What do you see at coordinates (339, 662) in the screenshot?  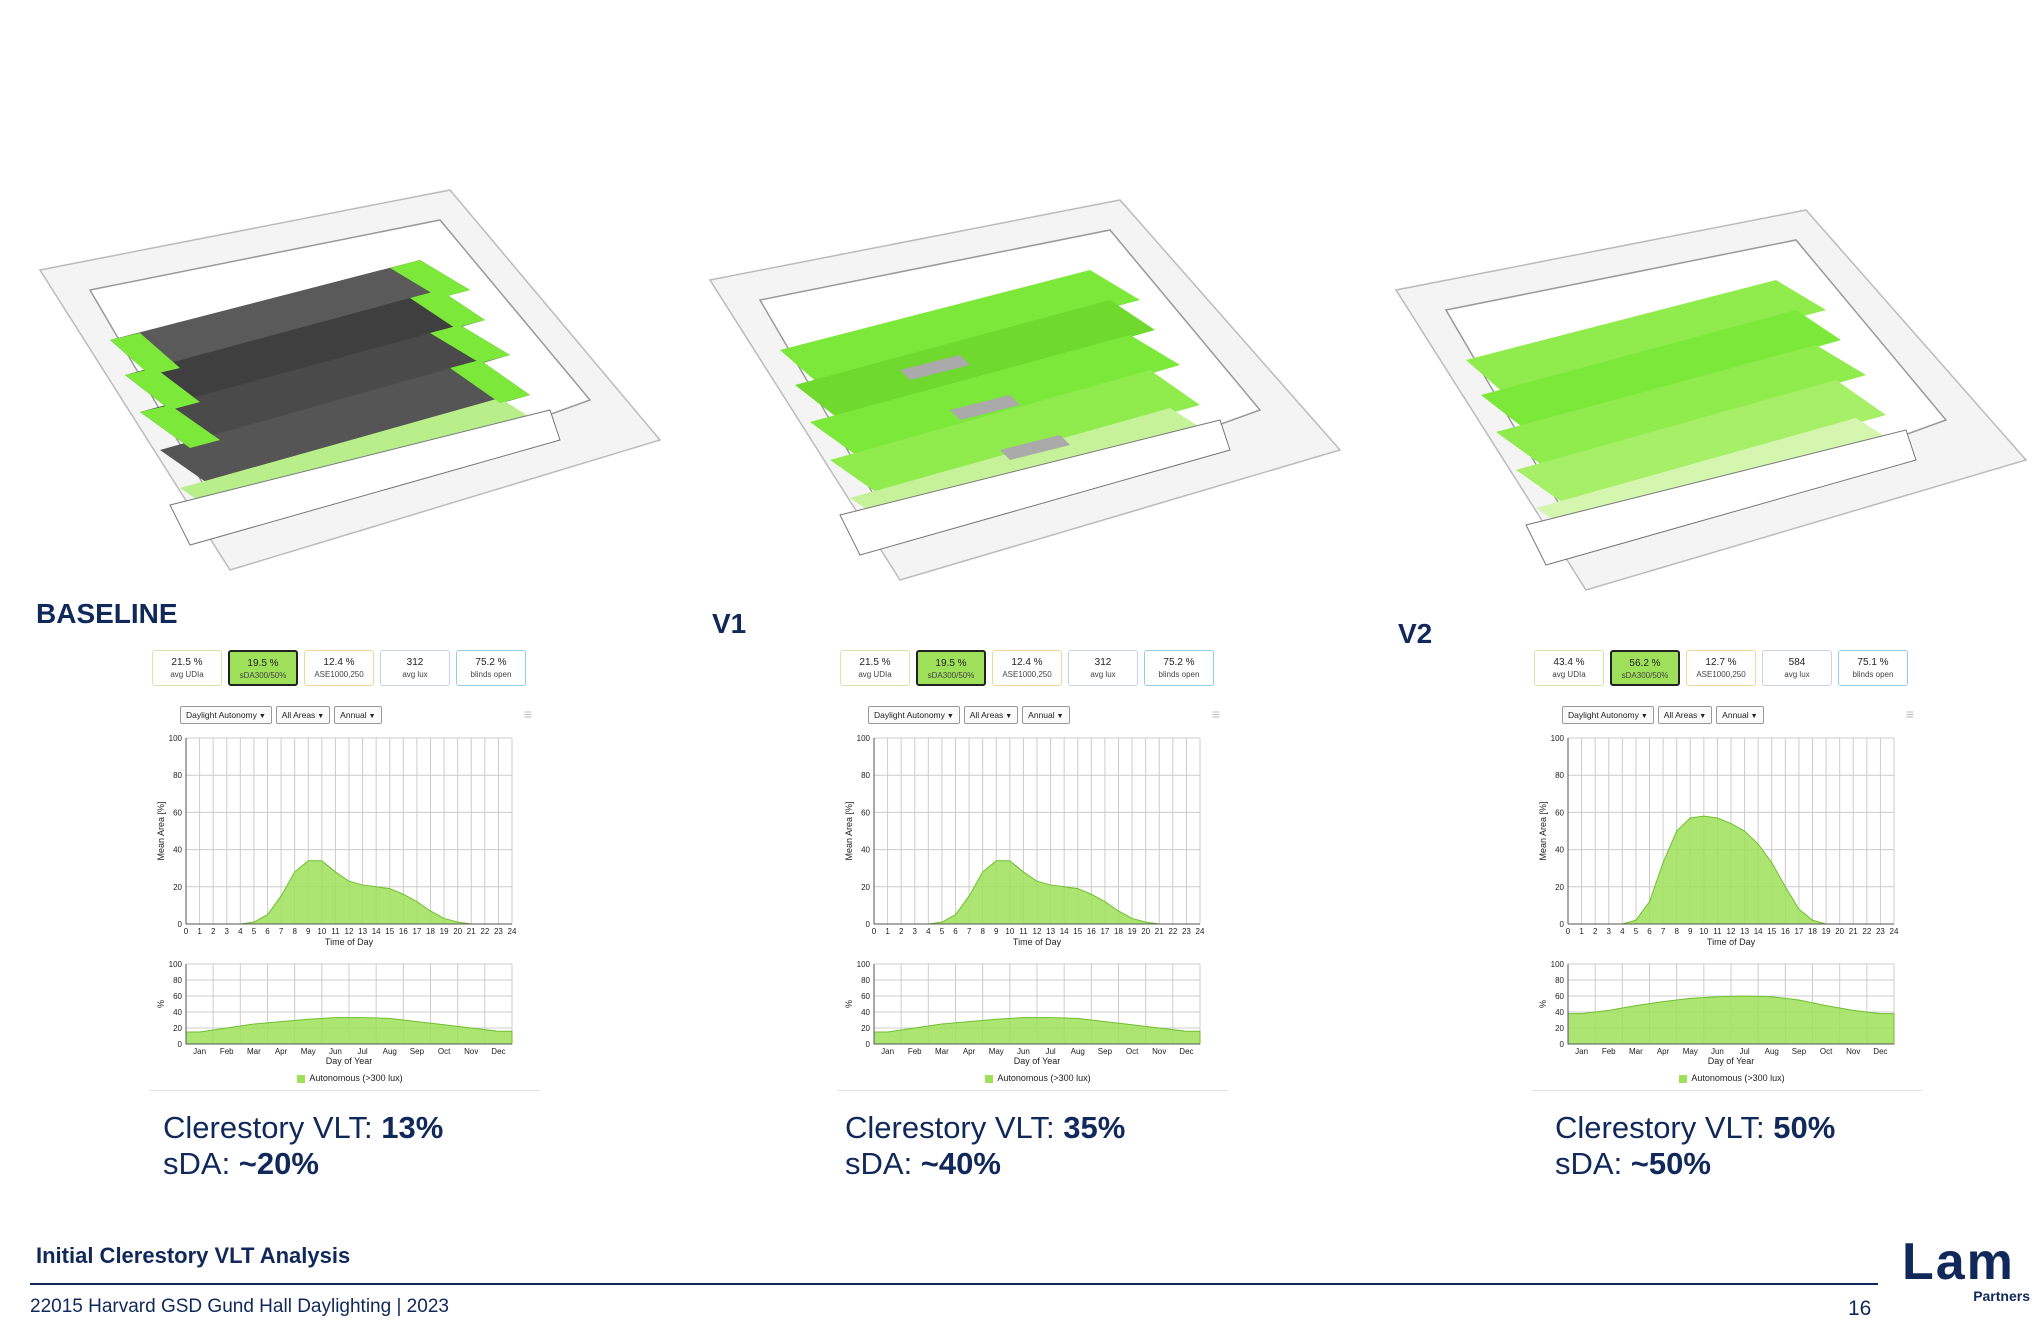 I see `metric-value: 12.4 %` at bounding box center [339, 662].